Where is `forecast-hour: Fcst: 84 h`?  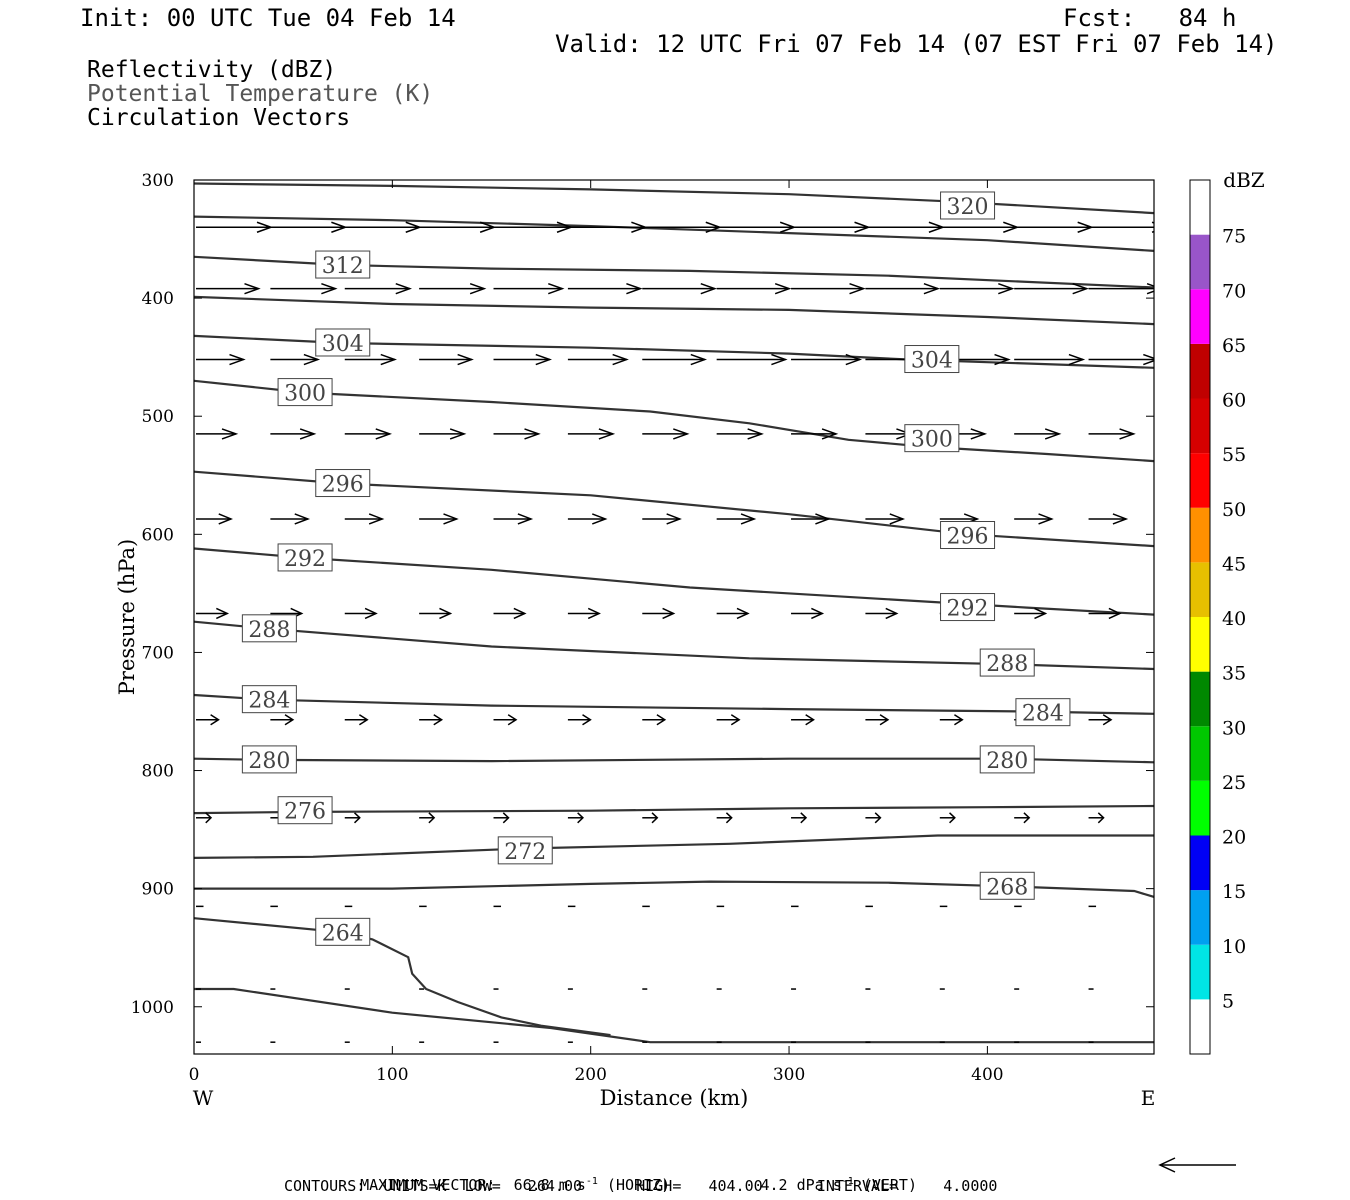 forecast-hour: Fcst: 84 h is located at coordinates (1150, 18).